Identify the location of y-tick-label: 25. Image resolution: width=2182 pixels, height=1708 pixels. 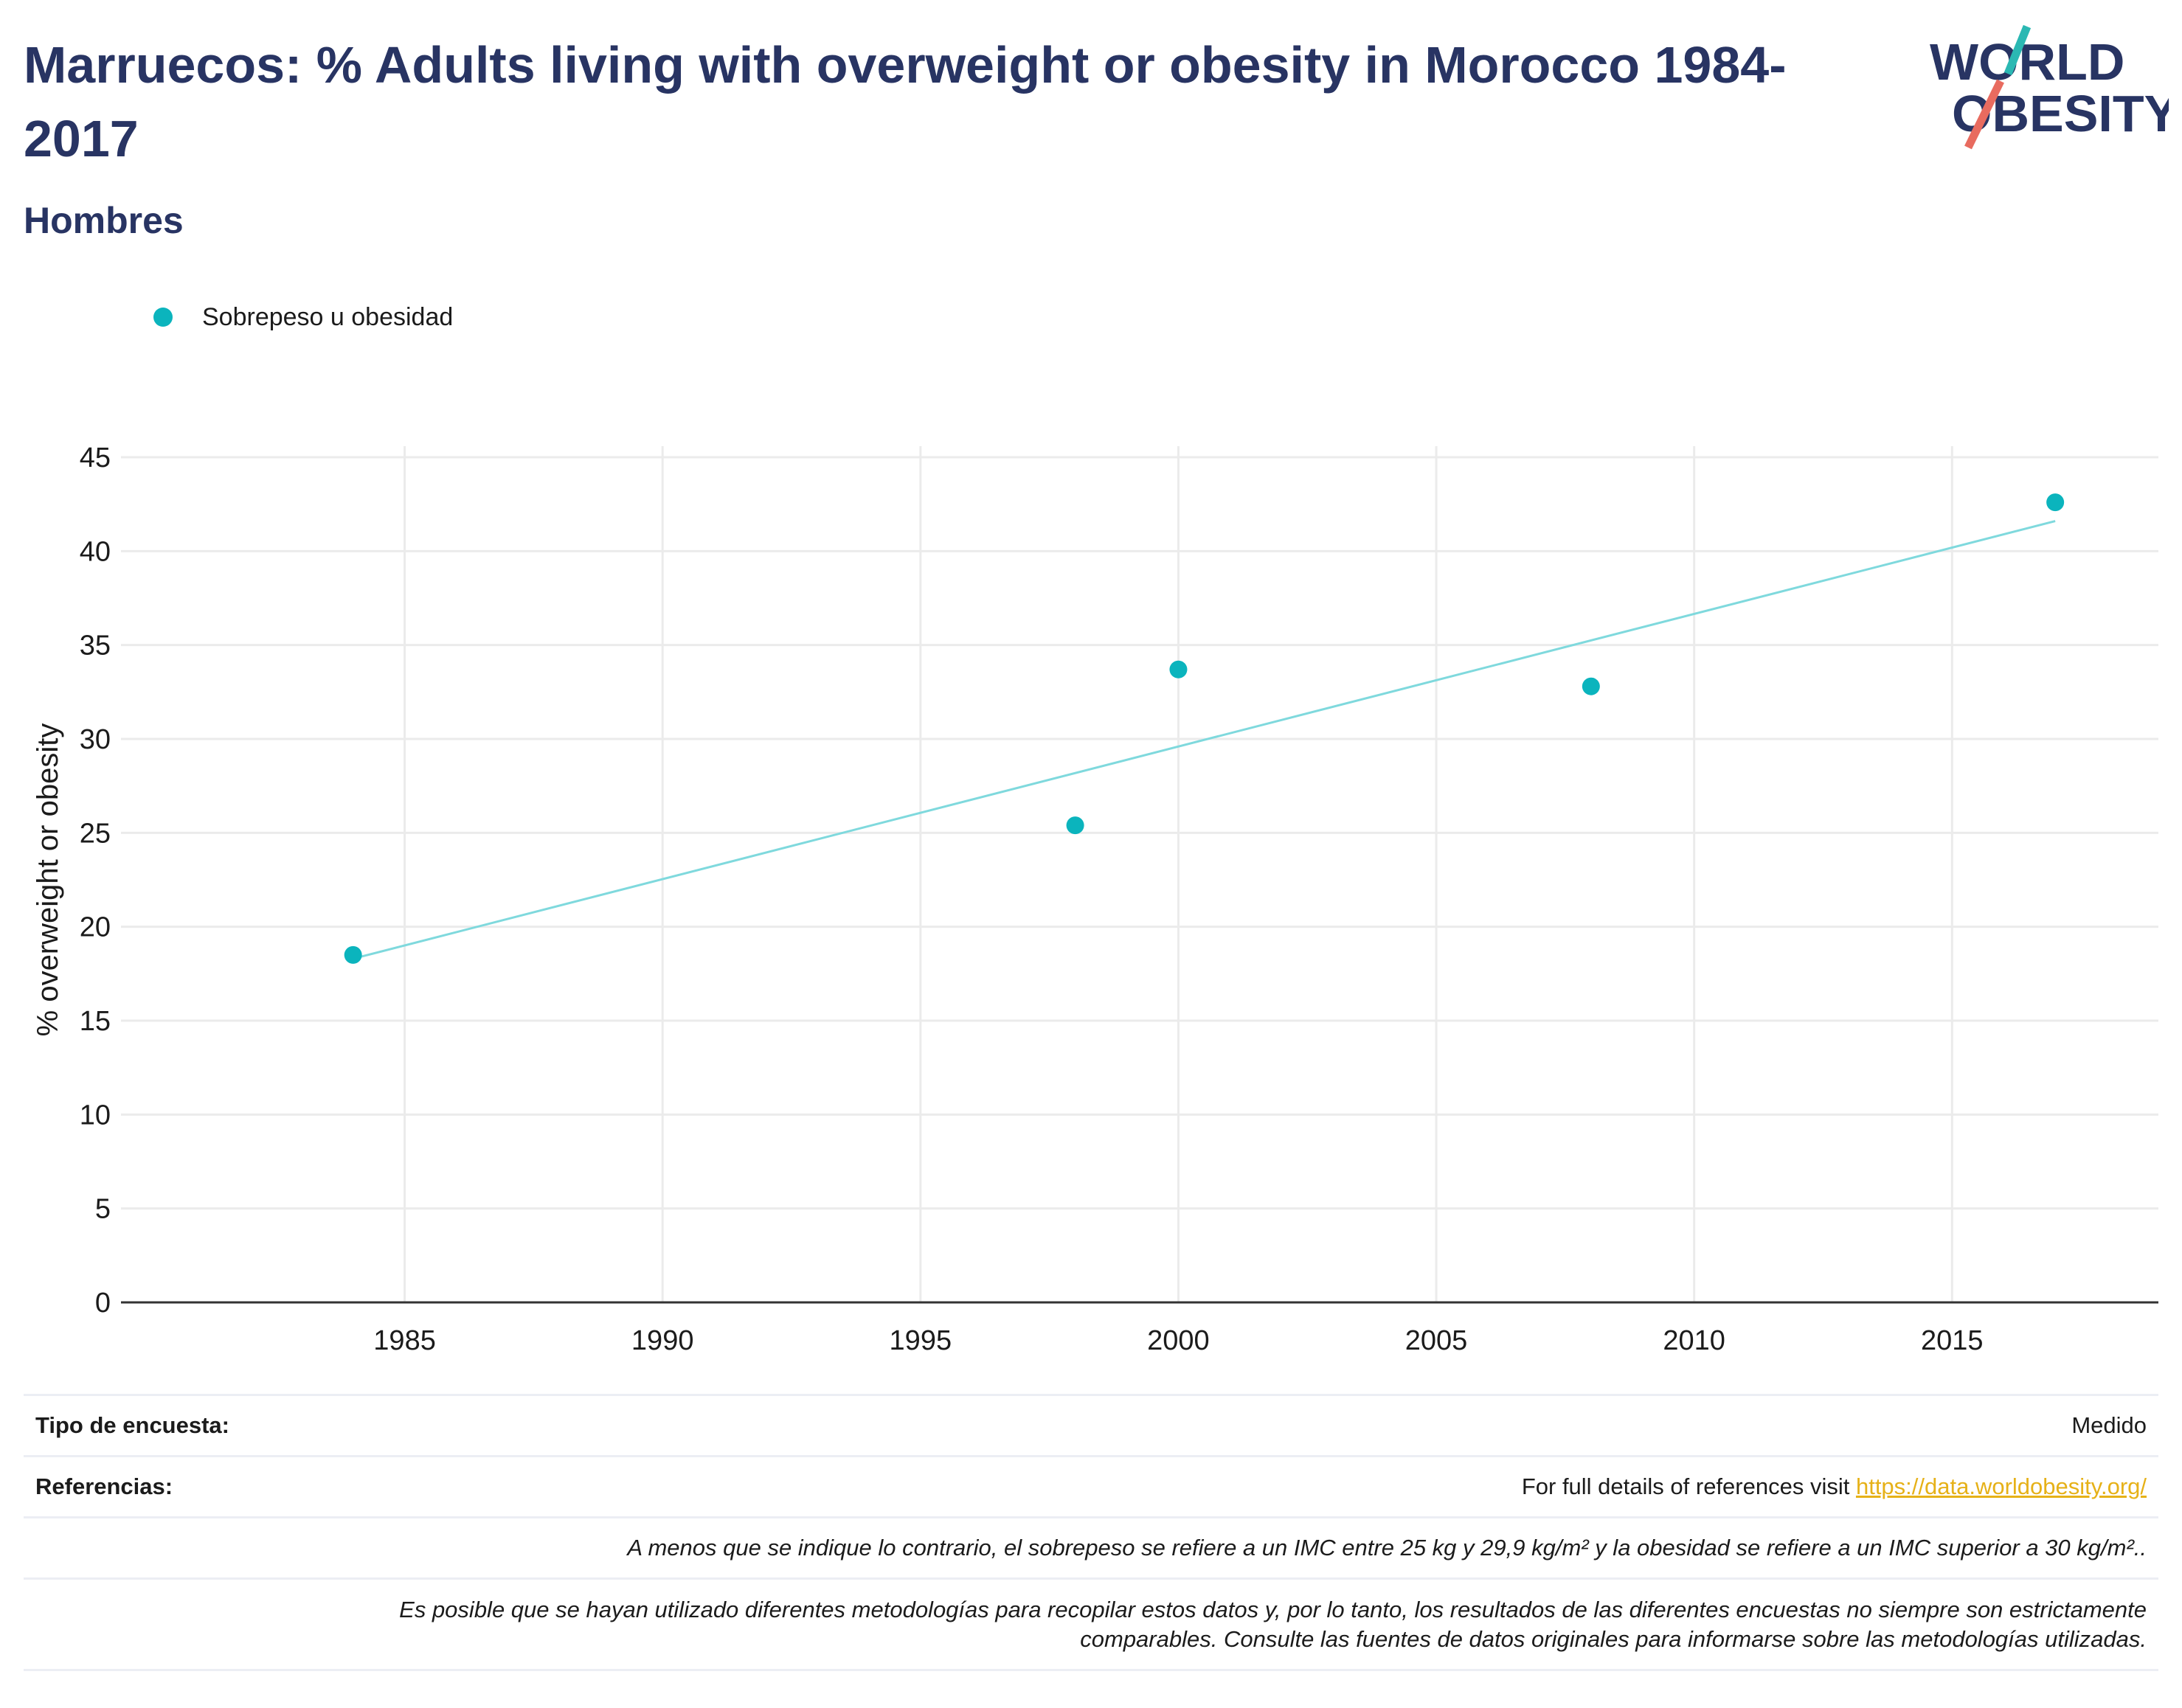
(95, 833).